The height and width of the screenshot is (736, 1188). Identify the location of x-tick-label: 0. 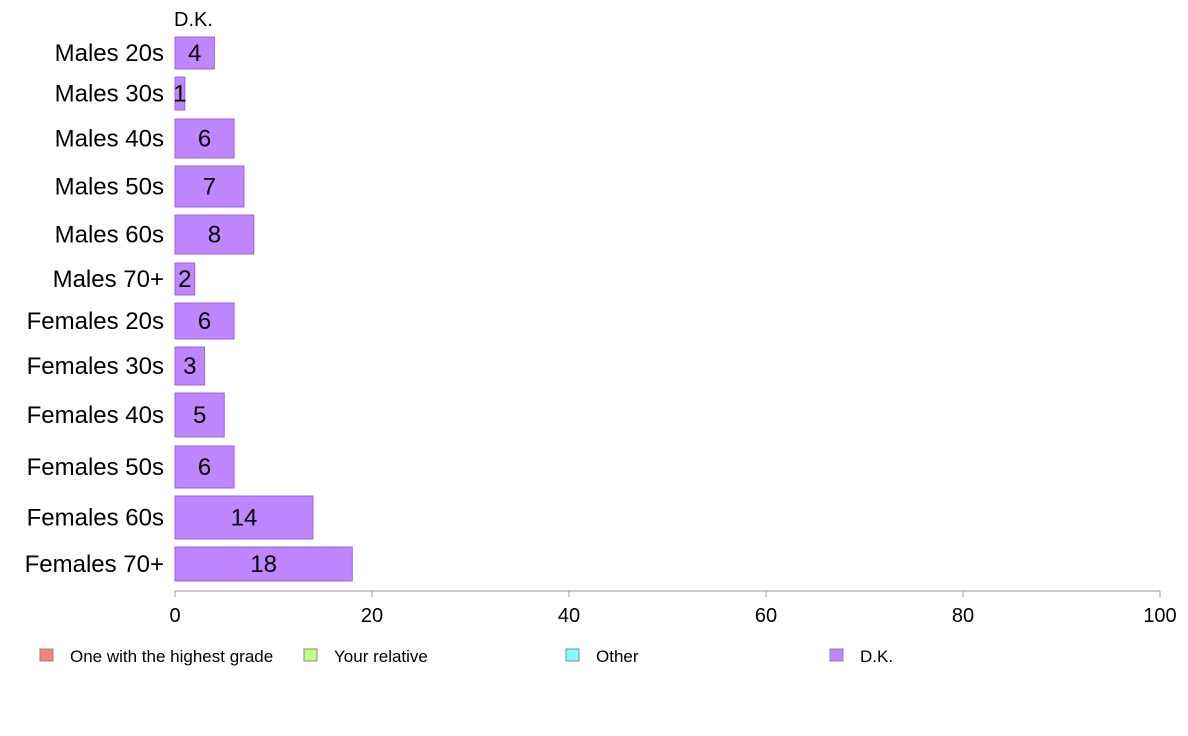
(174, 616).